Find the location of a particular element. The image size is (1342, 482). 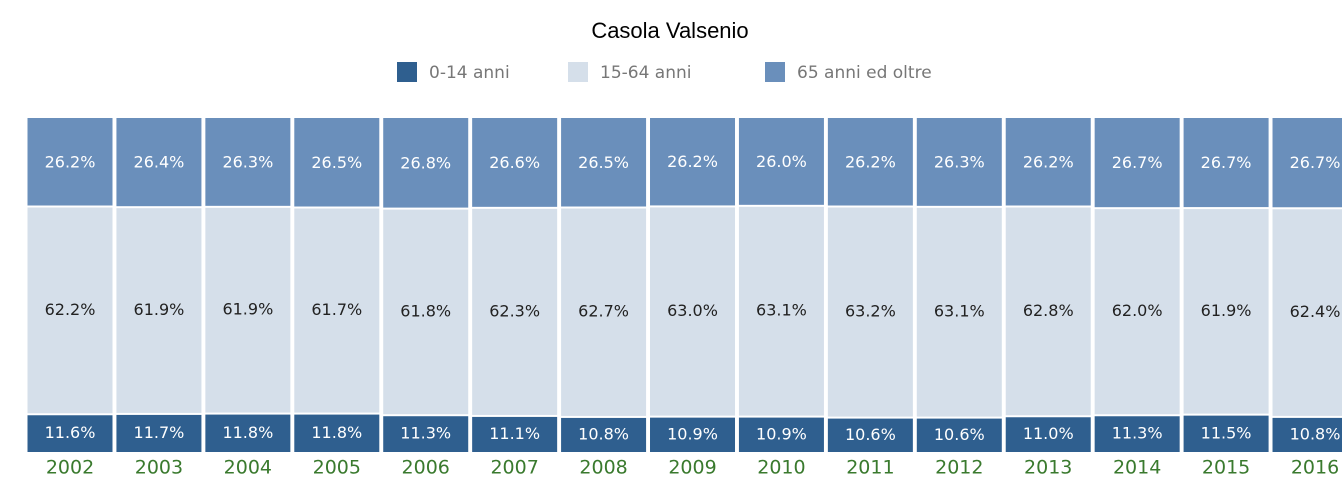

x-tick-label: 2007 is located at coordinates (514, 468).